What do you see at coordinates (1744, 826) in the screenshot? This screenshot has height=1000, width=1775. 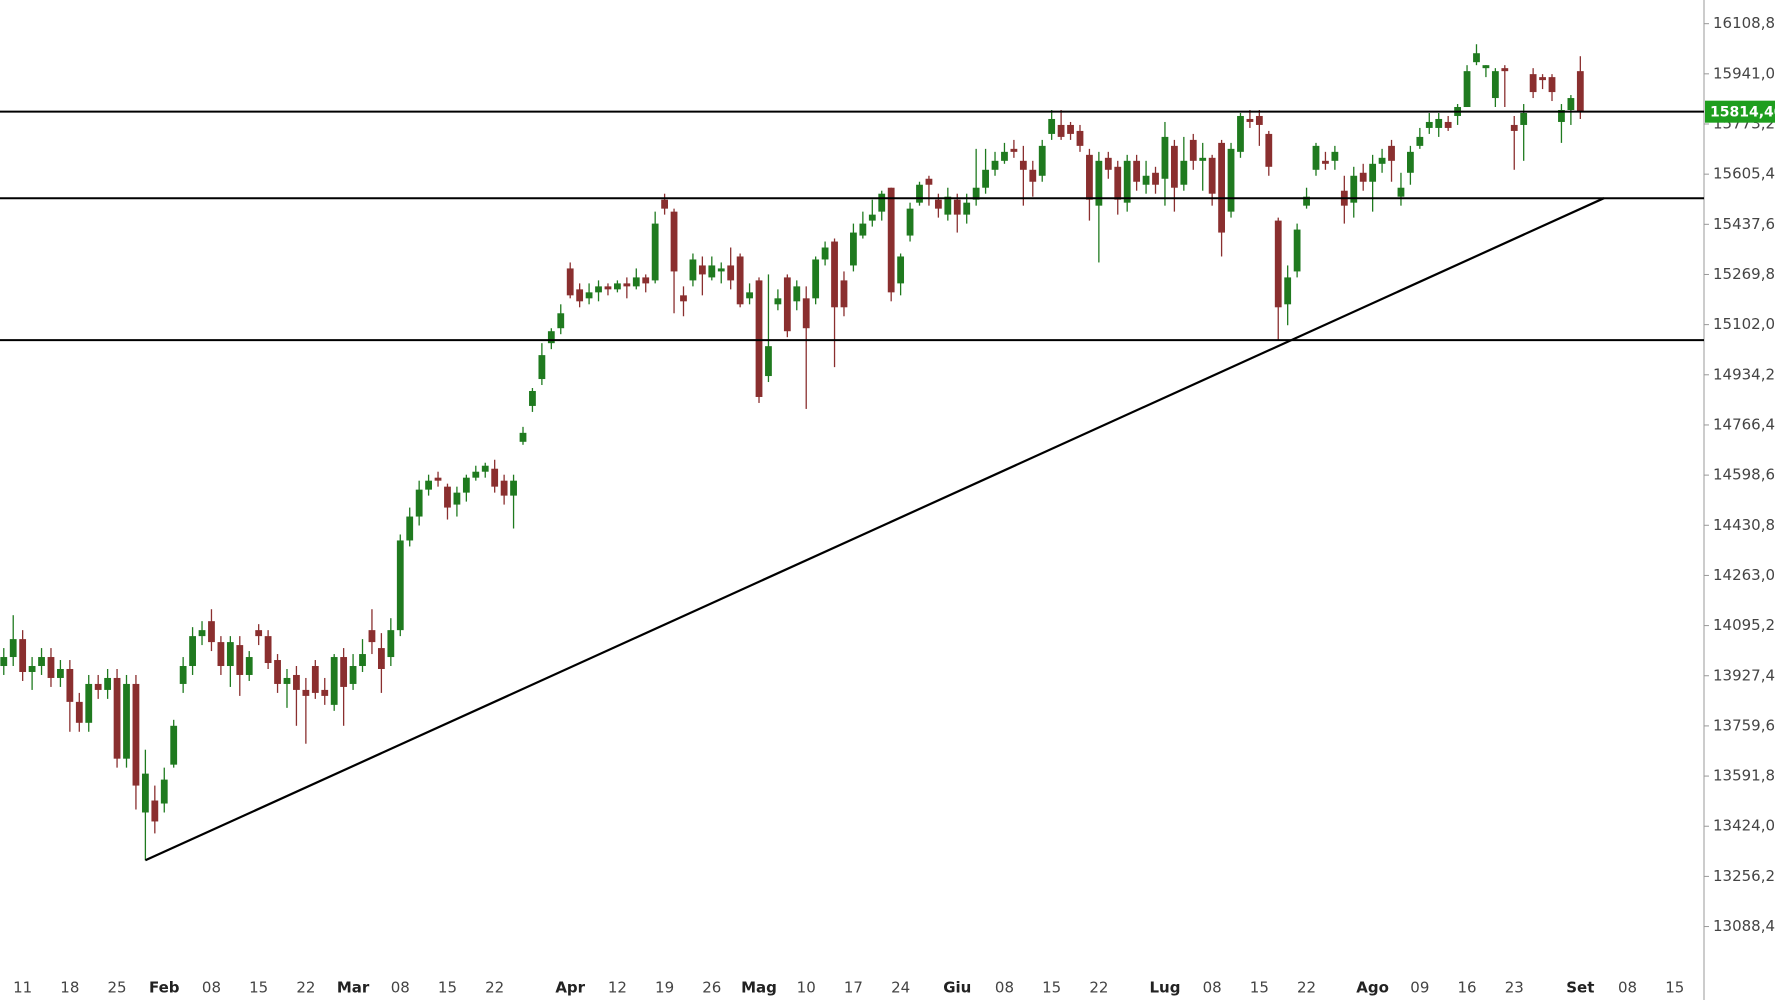 I see `y-tick-label: 13424,00` at bounding box center [1744, 826].